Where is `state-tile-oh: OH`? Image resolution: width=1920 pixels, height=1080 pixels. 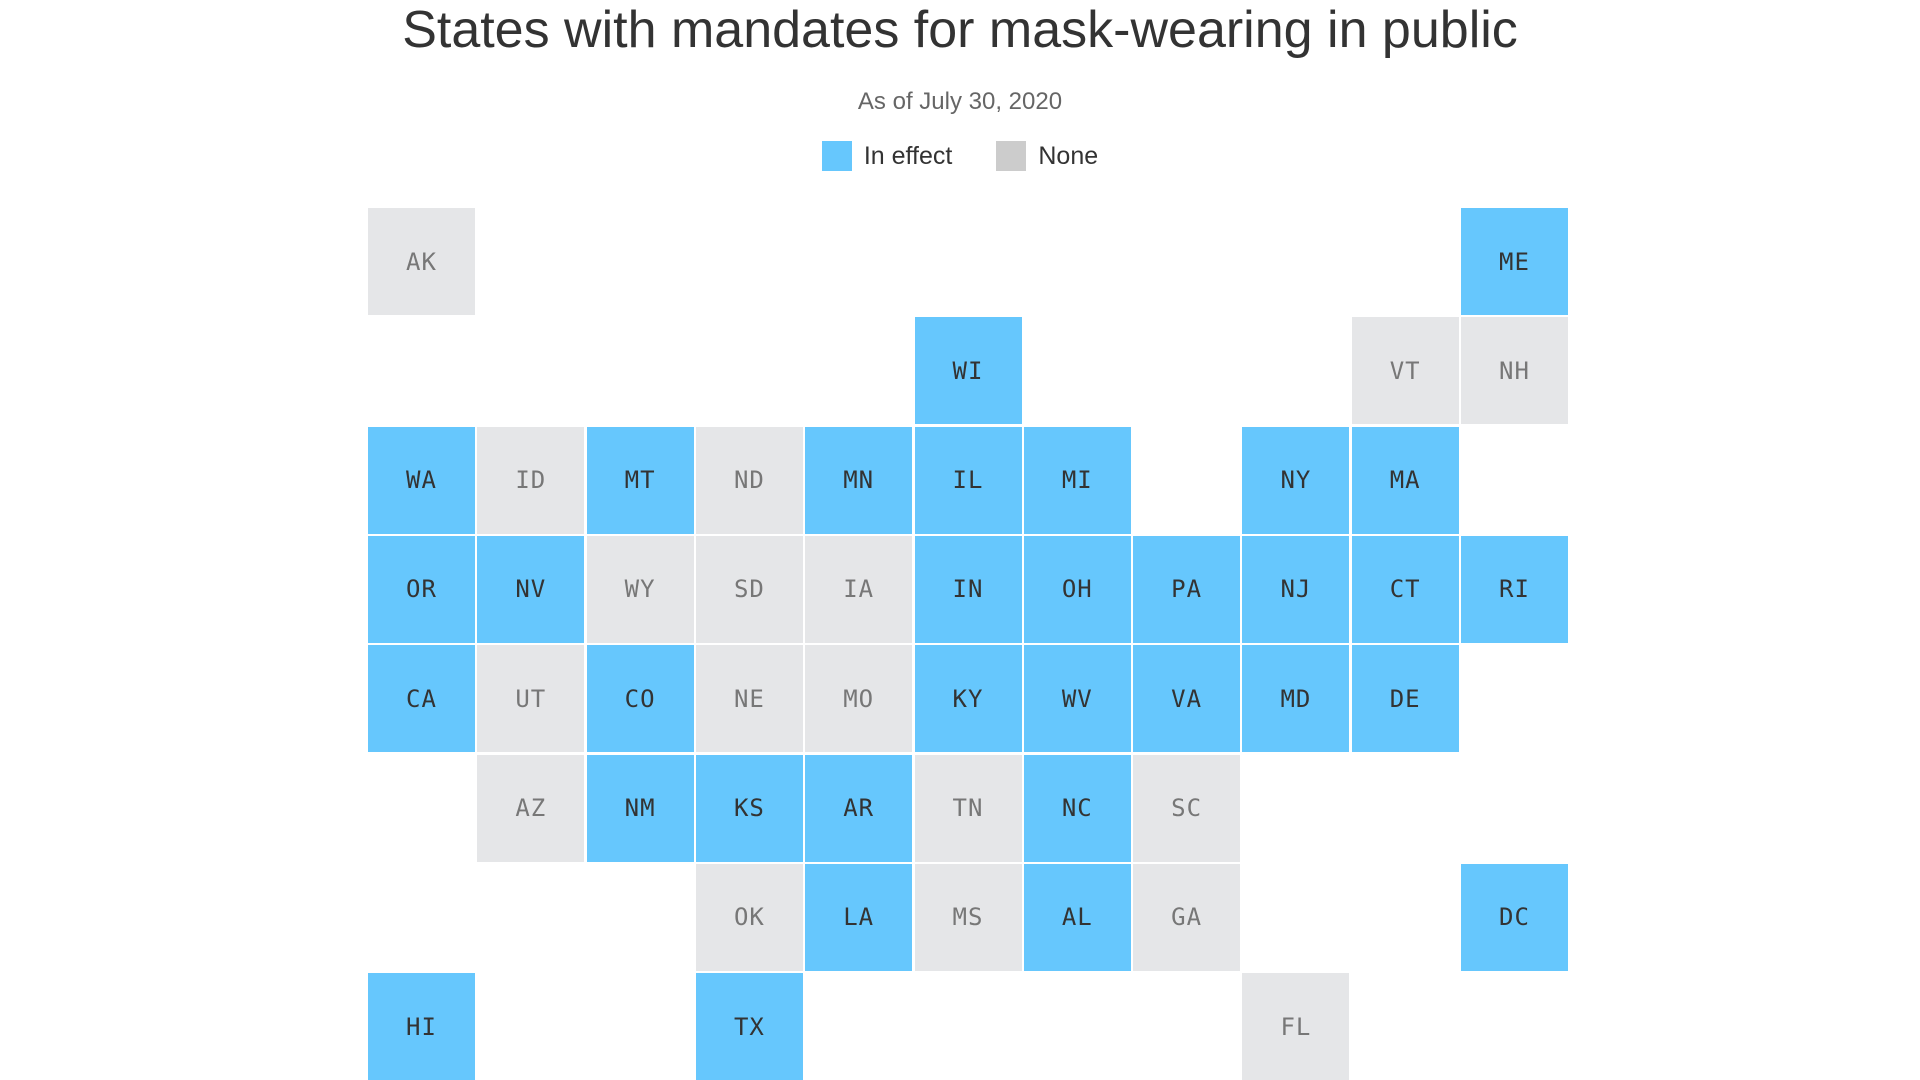
state-tile-oh: OH is located at coordinates (1077, 589).